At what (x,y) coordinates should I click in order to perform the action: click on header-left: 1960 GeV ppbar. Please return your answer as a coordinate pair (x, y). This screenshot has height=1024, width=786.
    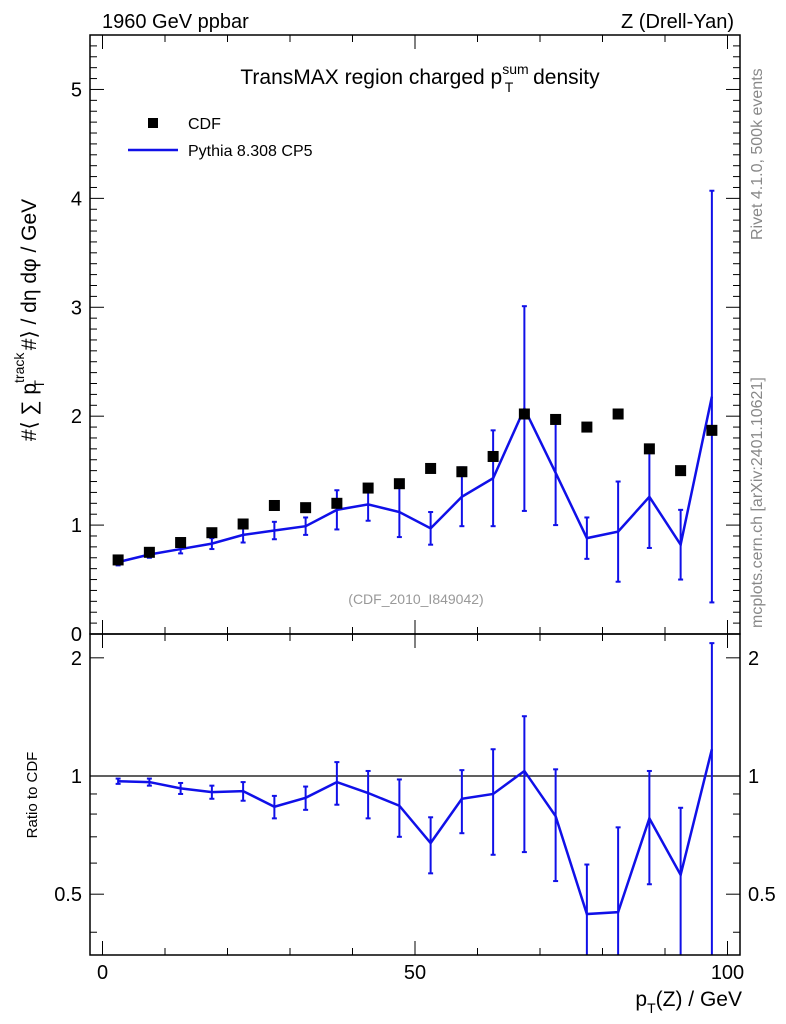
    Looking at the image, I should click on (175, 22).